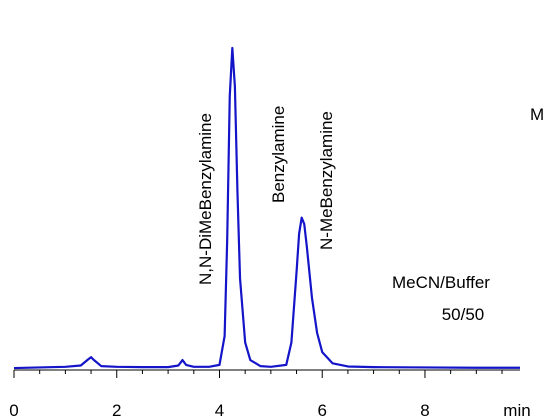 The image size is (543, 419). What do you see at coordinates (463, 314) in the screenshot?
I see `annotation: 50/50` at bounding box center [463, 314].